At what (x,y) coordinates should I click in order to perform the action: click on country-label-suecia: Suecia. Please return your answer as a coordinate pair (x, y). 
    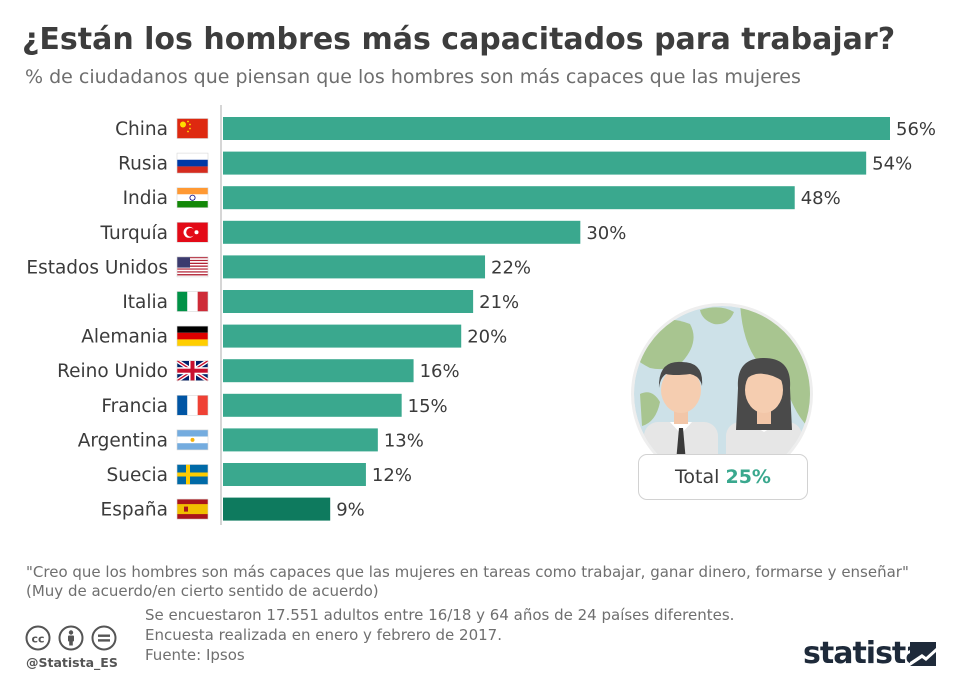
    Looking at the image, I should click on (138, 475).